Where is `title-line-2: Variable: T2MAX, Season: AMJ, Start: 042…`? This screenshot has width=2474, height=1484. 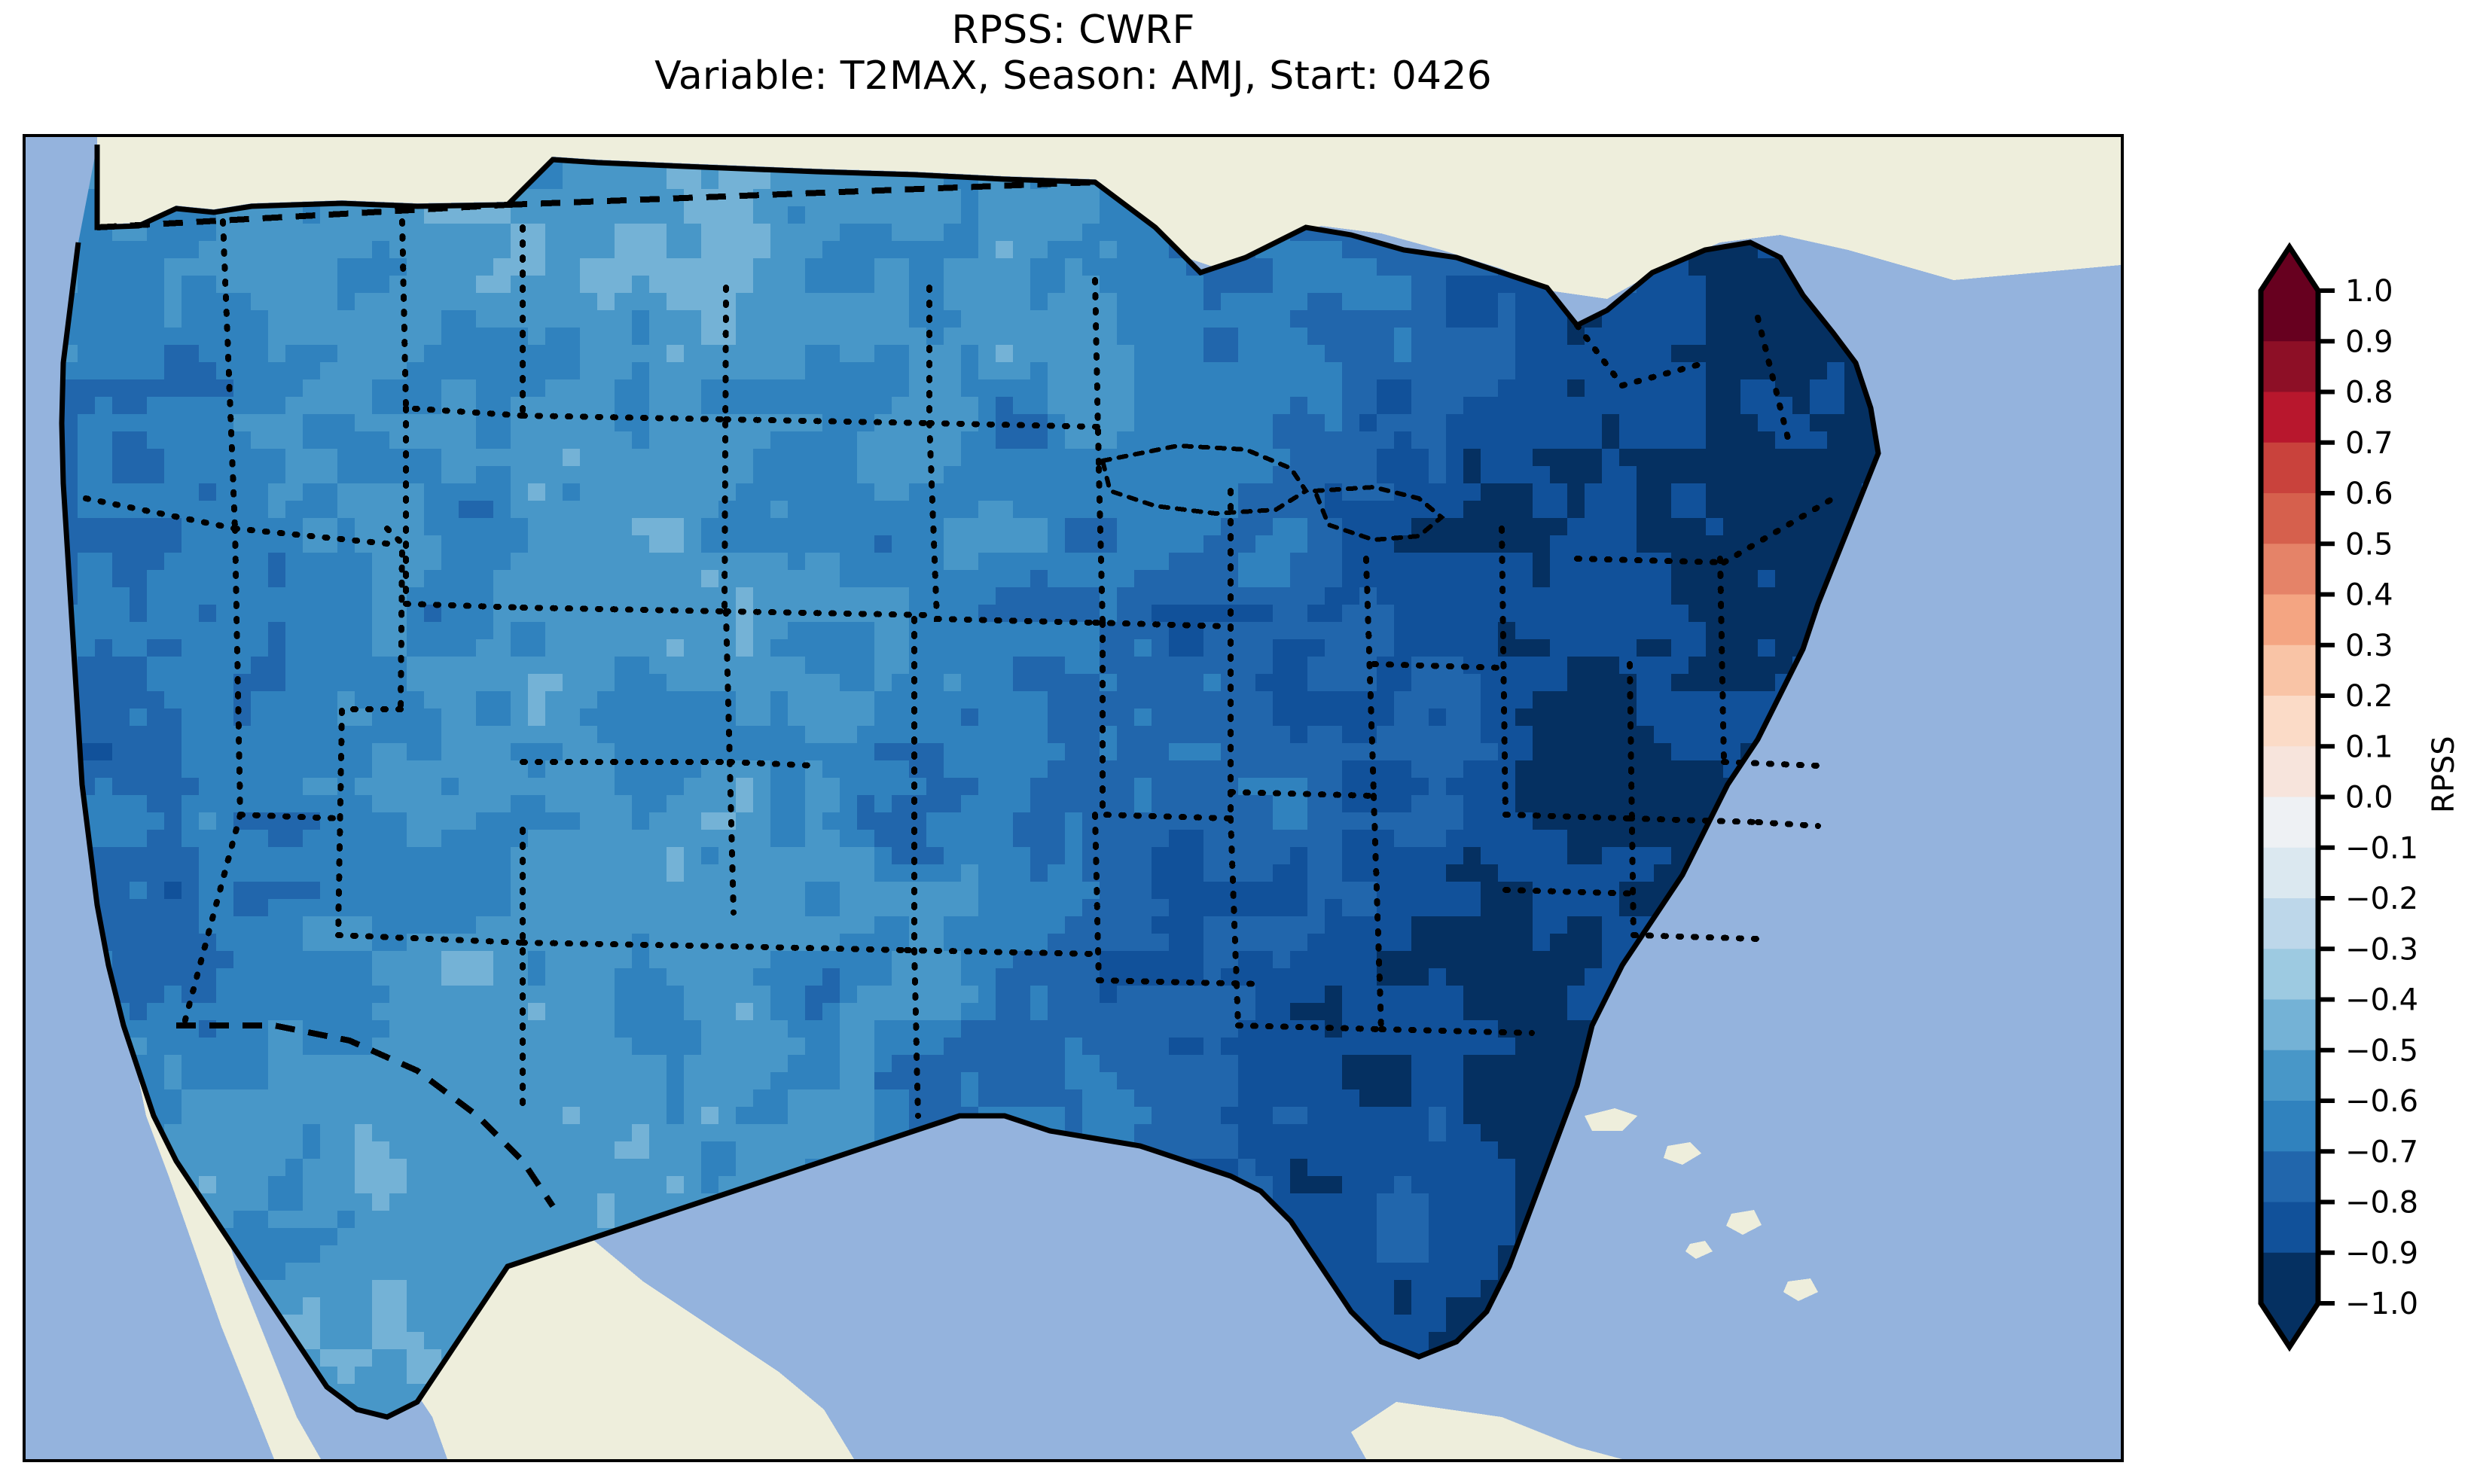 title-line-2: Variable: T2MAX, Season: AMJ, Start: 042… is located at coordinates (1073, 76).